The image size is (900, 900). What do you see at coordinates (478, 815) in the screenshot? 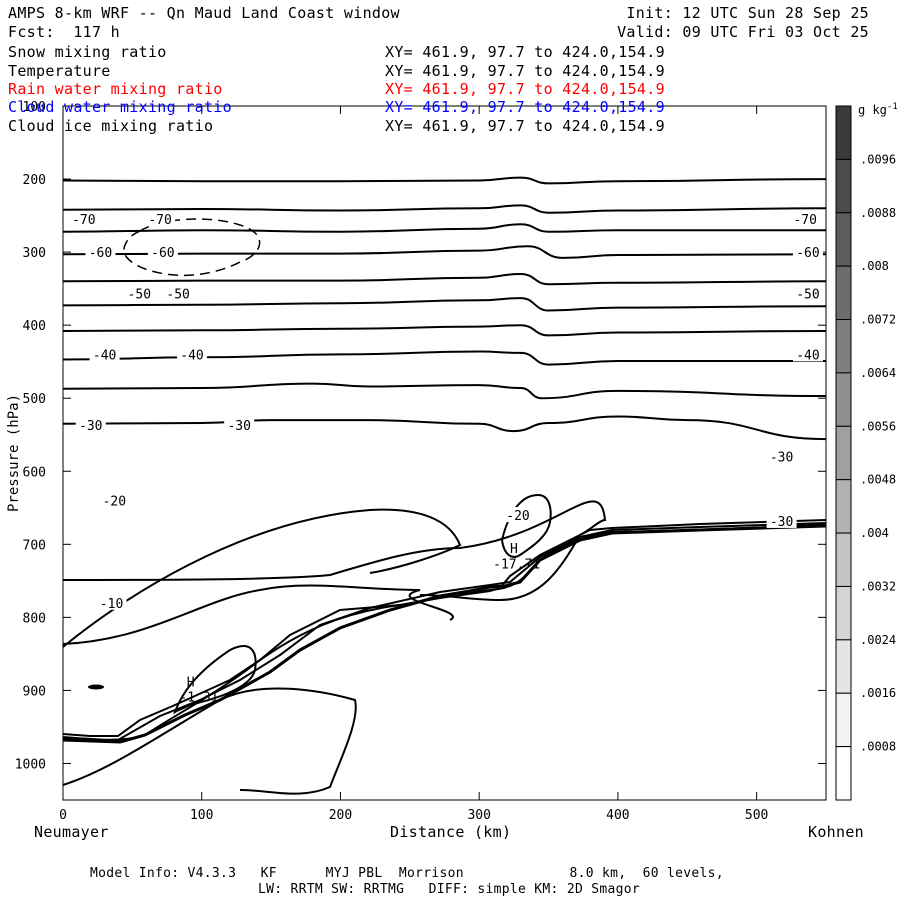
I see `x-tick-label: 300` at bounding box center [478, 815].